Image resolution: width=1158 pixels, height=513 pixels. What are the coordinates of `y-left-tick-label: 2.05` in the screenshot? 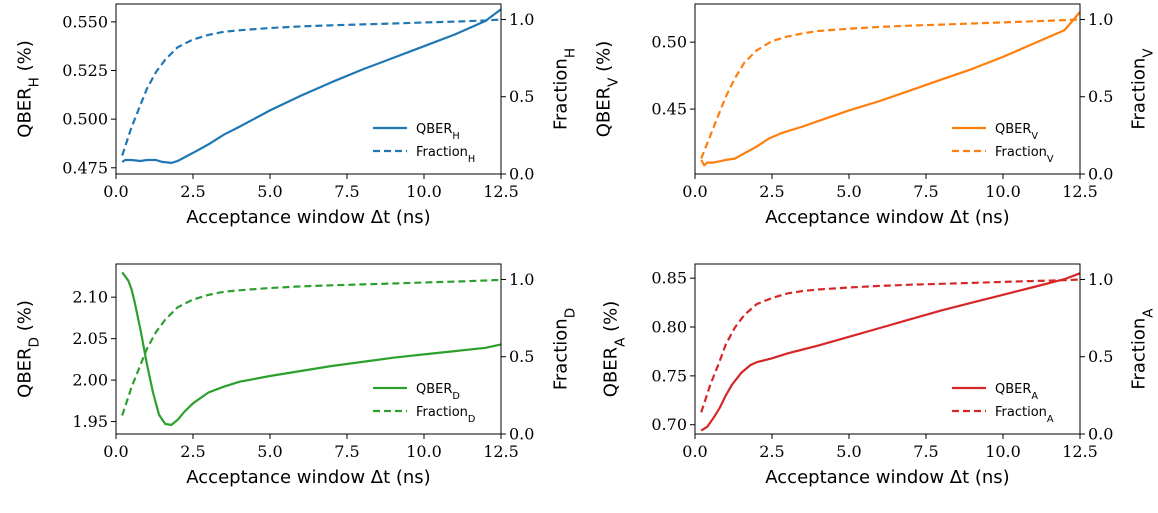 It's located at (90, 338).